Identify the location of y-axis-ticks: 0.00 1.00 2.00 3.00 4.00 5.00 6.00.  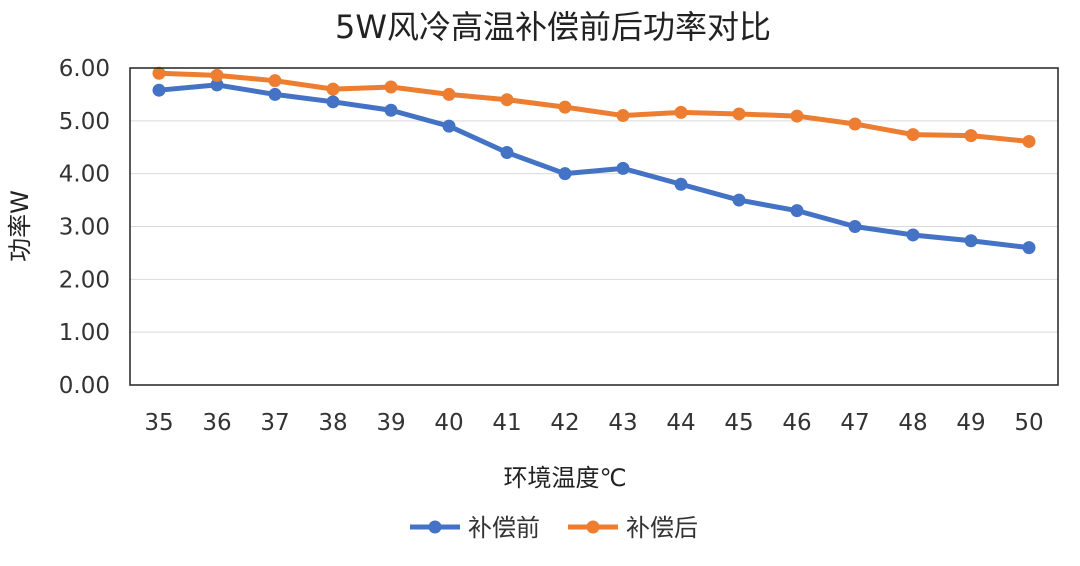
(84, 227).